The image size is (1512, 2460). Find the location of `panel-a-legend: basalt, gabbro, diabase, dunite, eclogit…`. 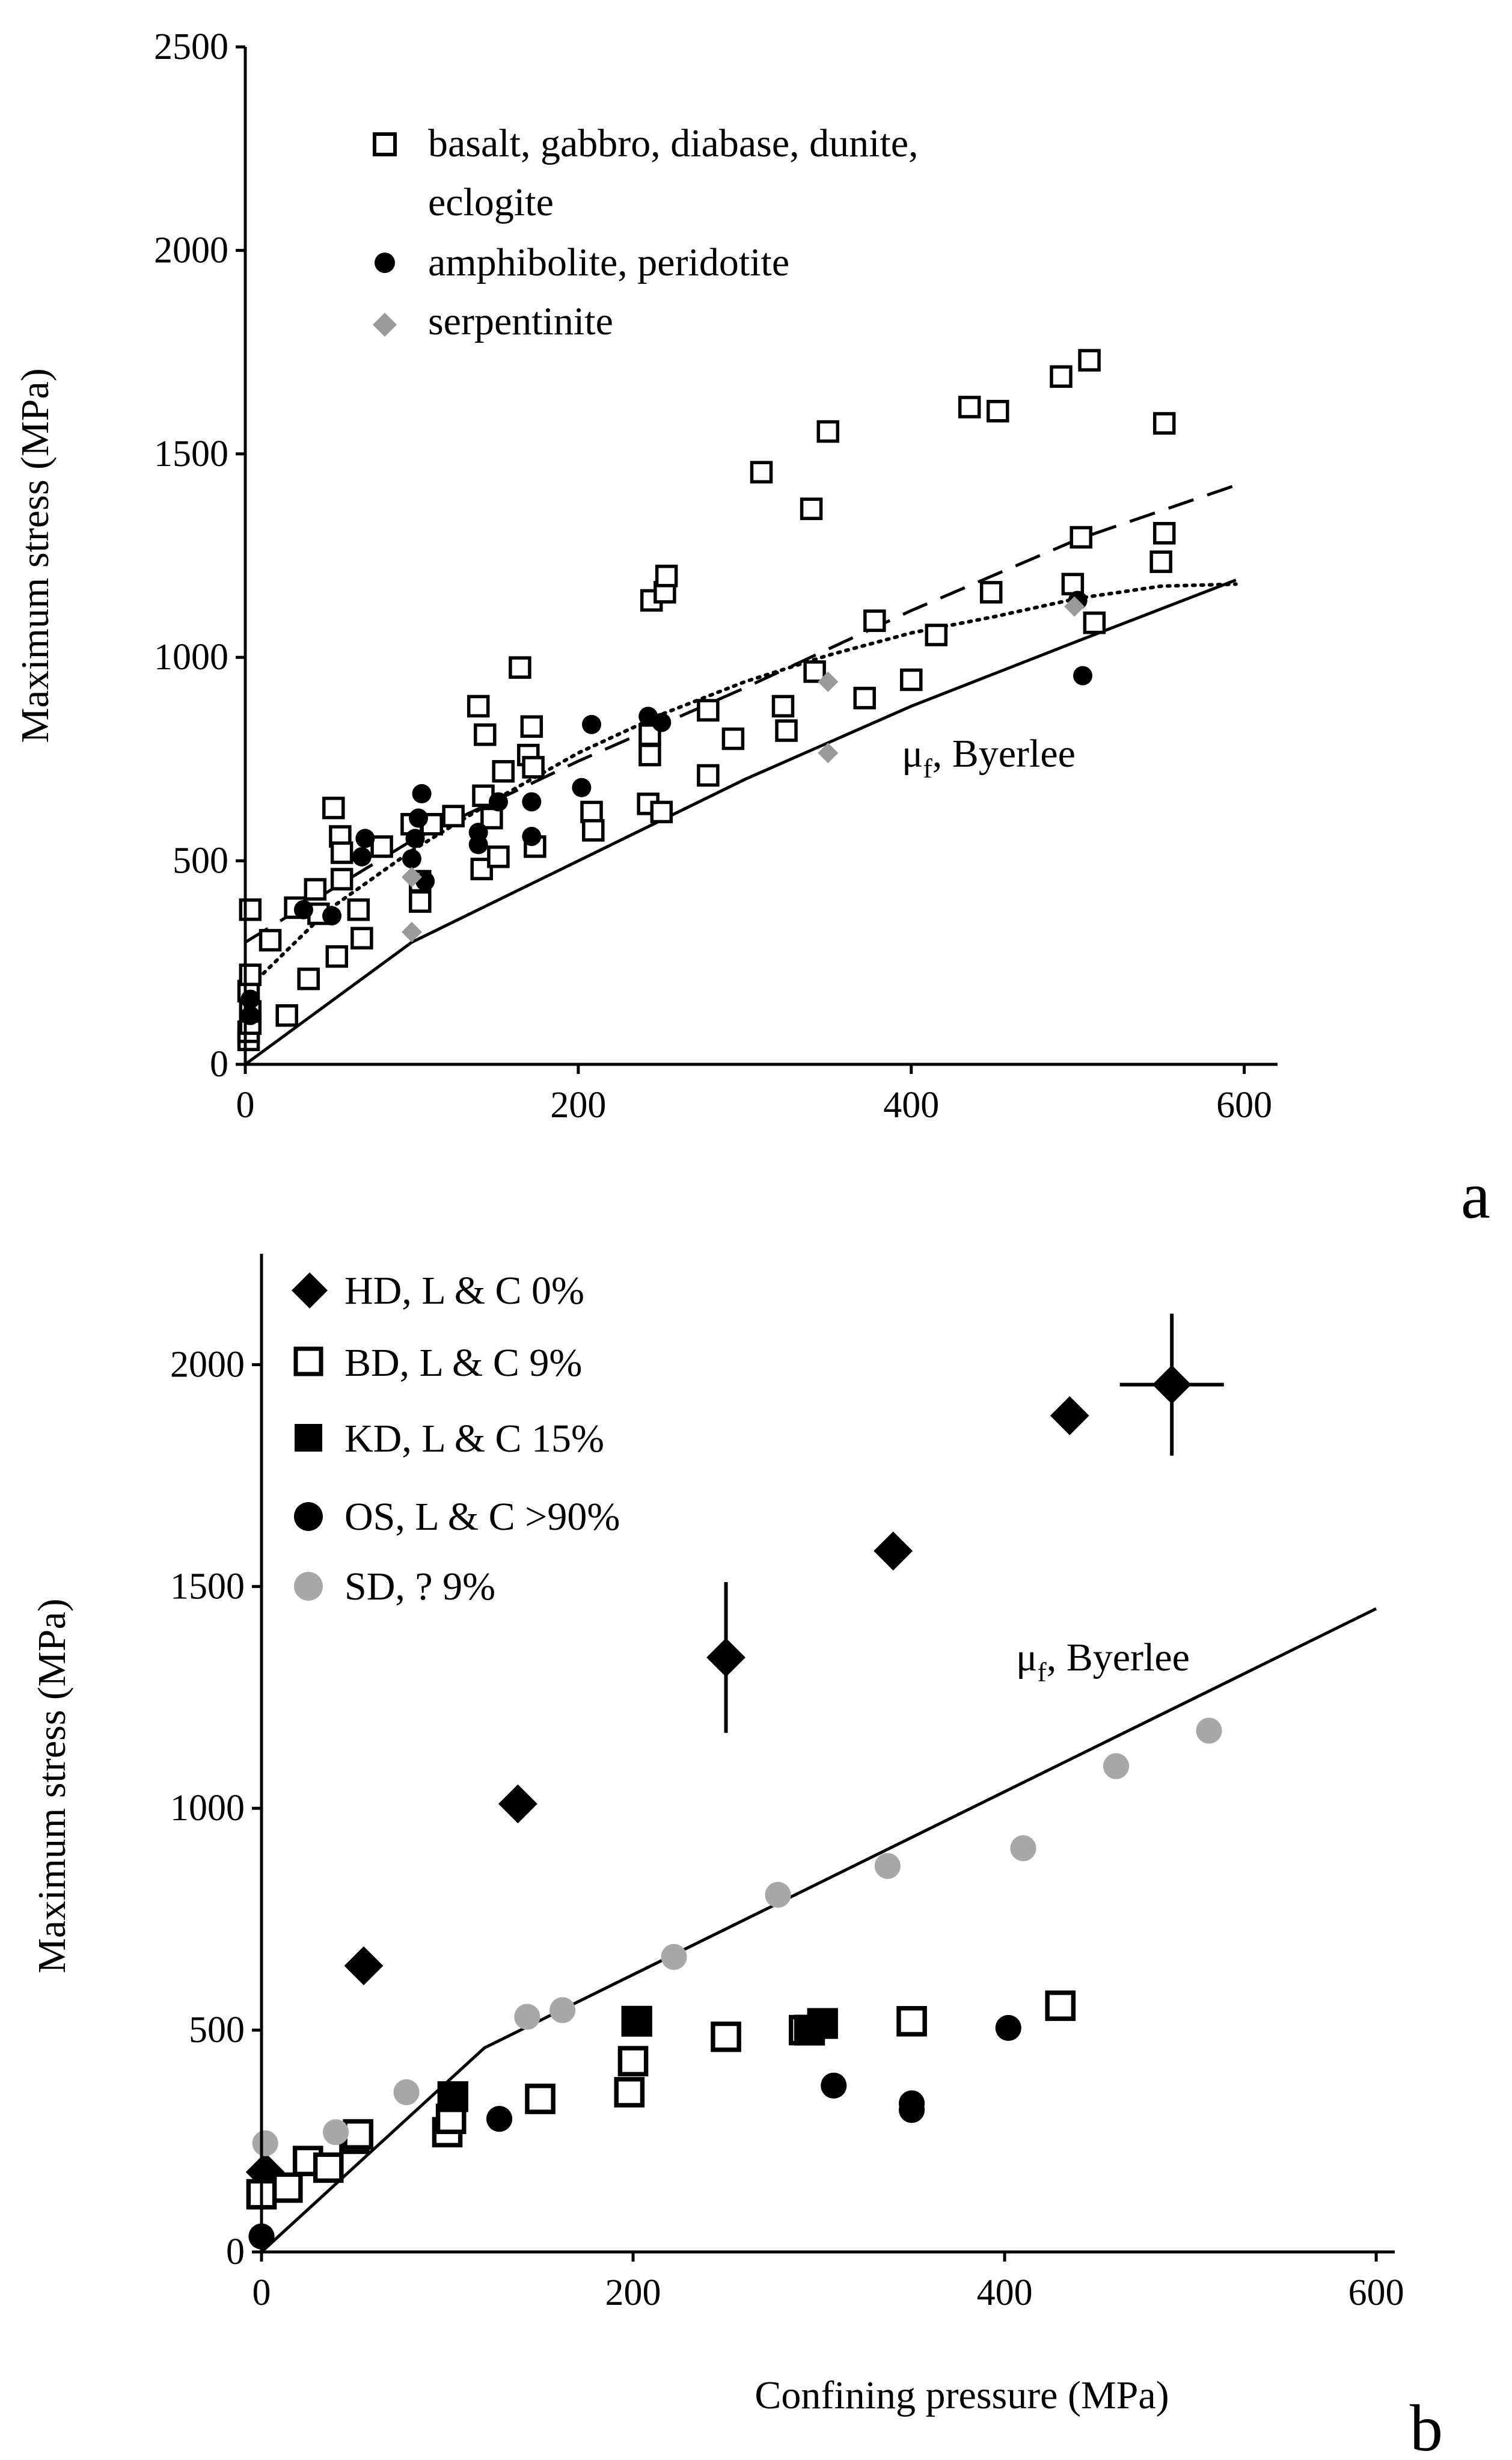

panel-a-legend: basalt, gabbro, diabase, dunite, eclogit… is located at coordinates (646, 232).